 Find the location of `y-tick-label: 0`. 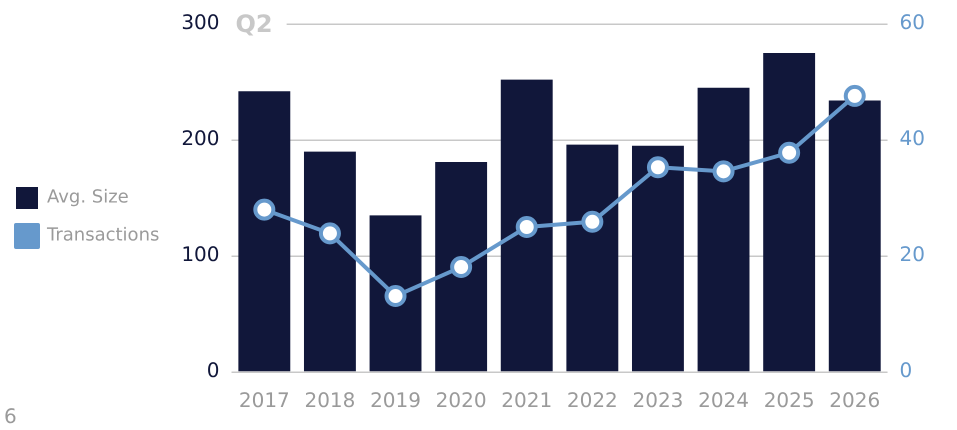

y-tick-label: 0 is located at coordinates (213, 370).